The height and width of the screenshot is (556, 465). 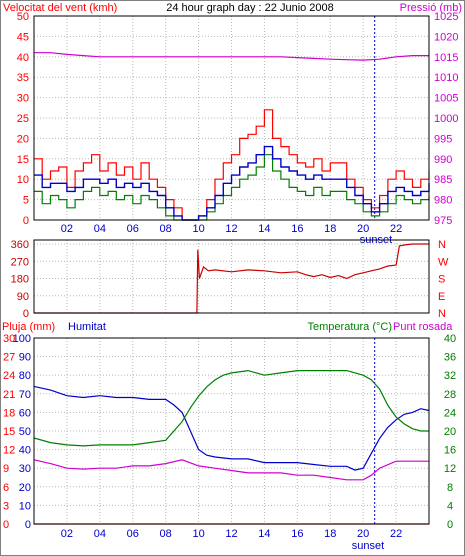 I want to click on humidity-tick-label: 20, so click(x=25, y=488).